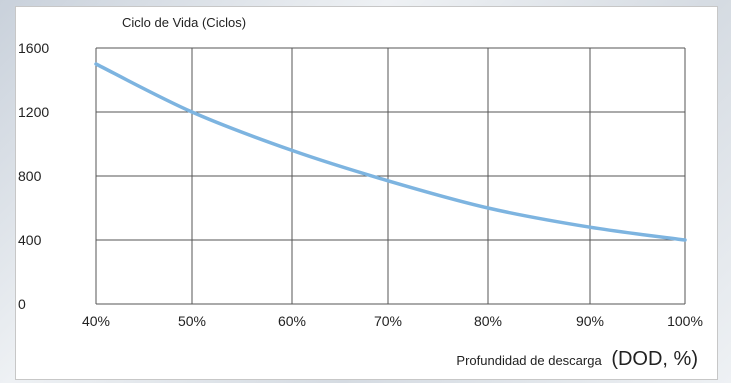 The image size is (731, 383). Describe the element at coordinates (22, 304) in the screenshot. I see `y-tick-label: 0` at that location.